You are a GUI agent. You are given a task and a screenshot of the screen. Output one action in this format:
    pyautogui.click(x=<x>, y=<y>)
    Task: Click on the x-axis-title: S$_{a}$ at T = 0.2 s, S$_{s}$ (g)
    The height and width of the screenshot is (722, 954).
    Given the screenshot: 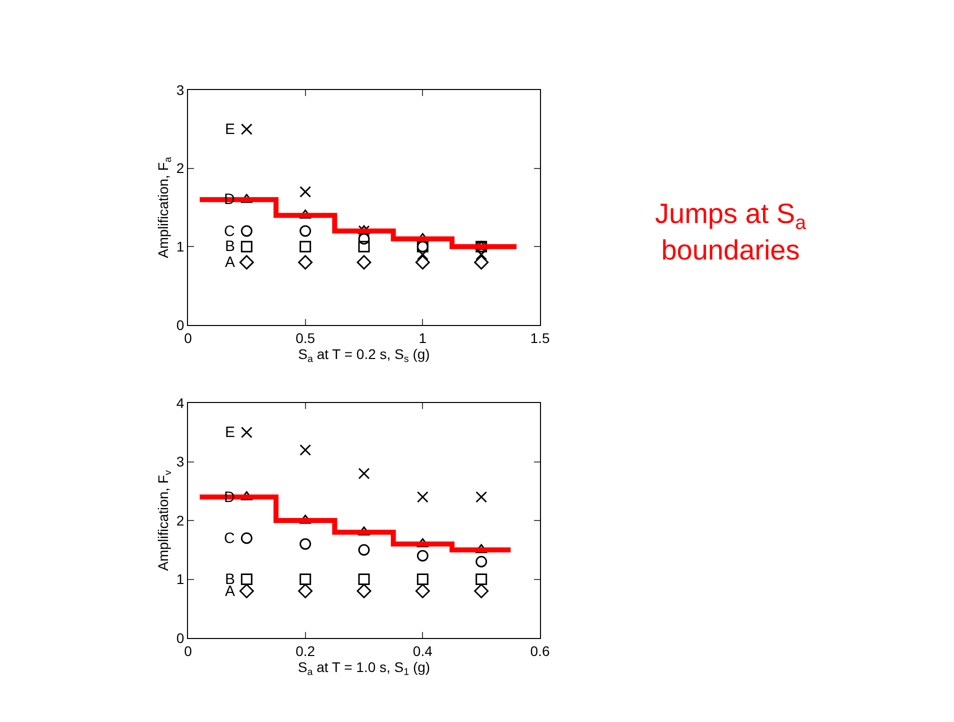 What is the action you would take?
    pyautogui.click(x=364, y=356)
    